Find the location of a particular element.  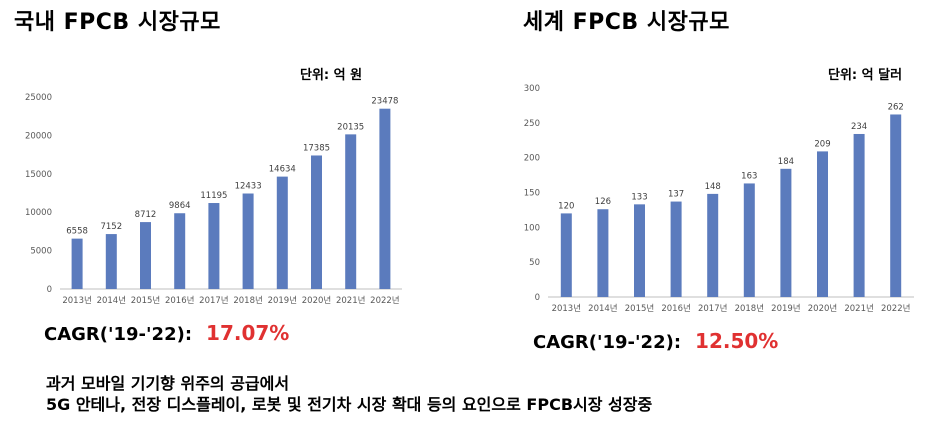

y-tick-label: 50 is located at coordinates (534, 263).